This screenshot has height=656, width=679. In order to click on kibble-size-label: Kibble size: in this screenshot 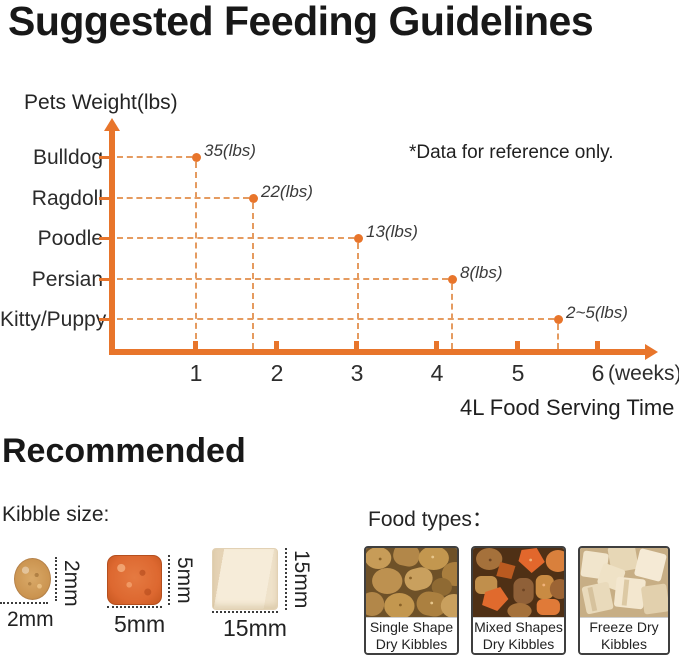, I will do `click(56, 514)`.